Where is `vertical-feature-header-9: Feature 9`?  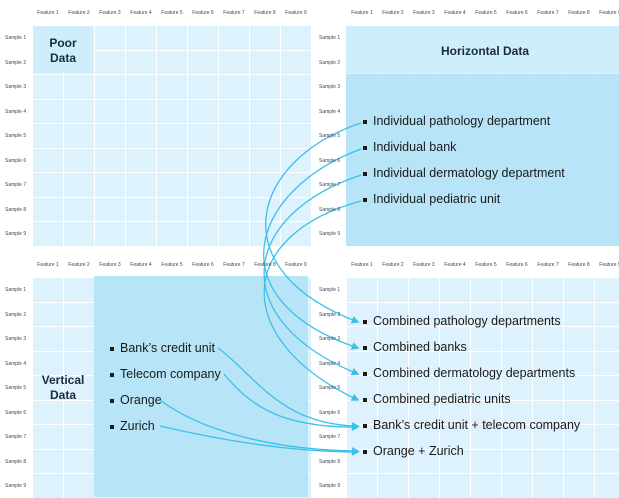
vertical-feature-header-9: Feature 9 is located at coordinates (296, 265).